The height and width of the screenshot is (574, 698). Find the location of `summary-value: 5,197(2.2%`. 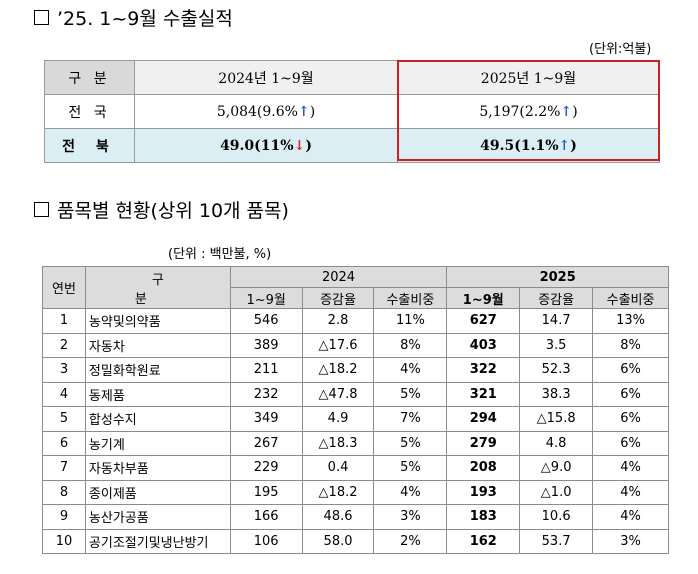

summary-value: 5,197(2.2% is located at coordinates (520, 111).